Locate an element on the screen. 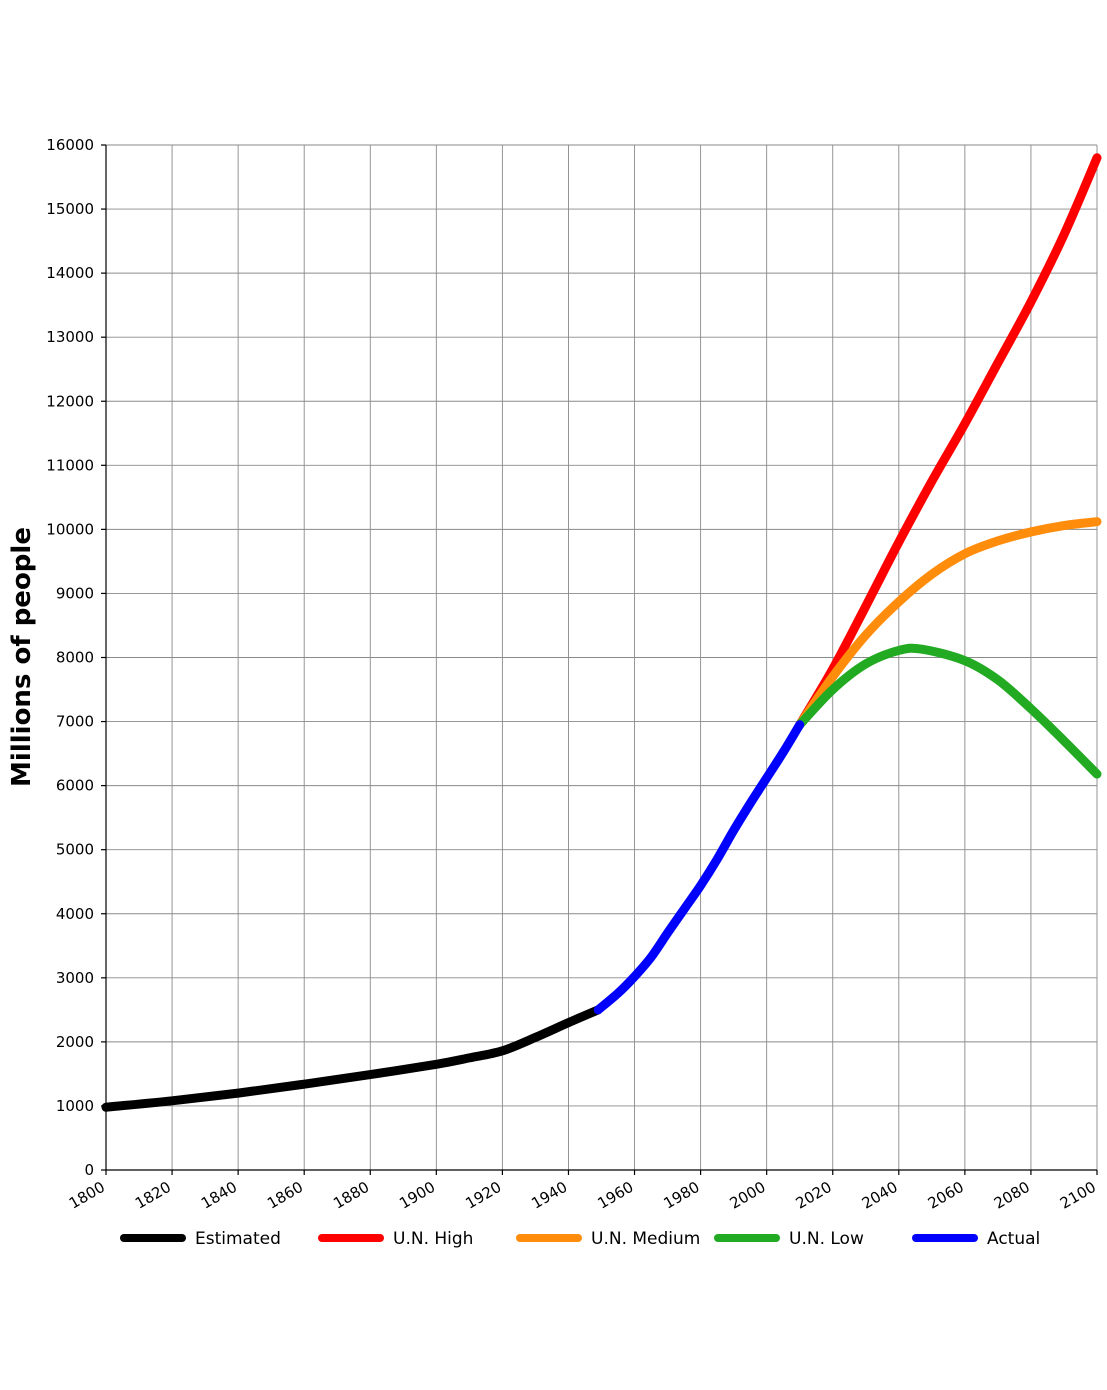 Image resolution: width=1107 pixels, height=1390 pixels. x-tick-label: 1880 is located at coordinates (351, 1195).